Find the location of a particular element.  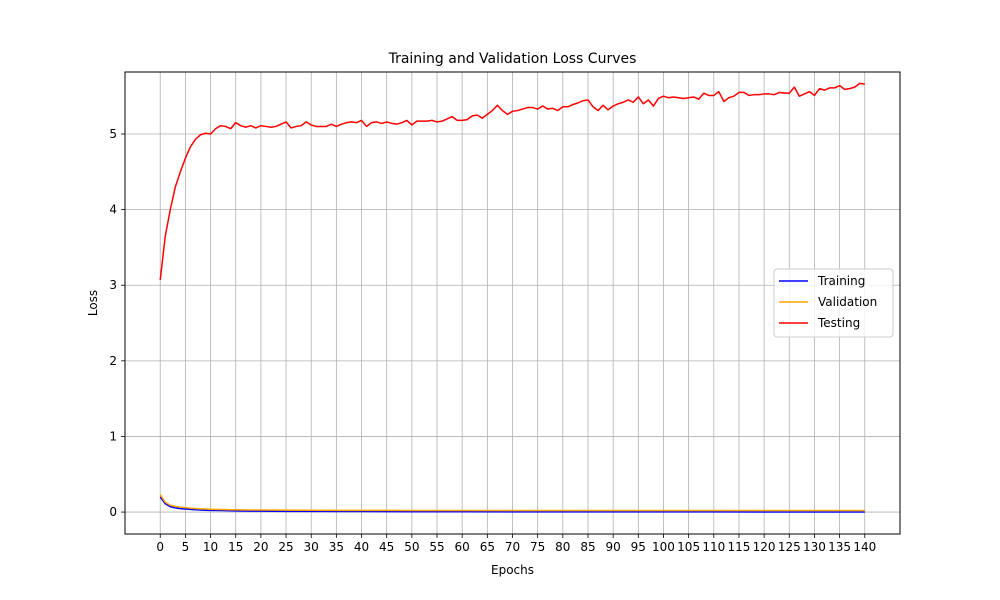

y-tick-label: 1 is located at coordinates (113, 436).